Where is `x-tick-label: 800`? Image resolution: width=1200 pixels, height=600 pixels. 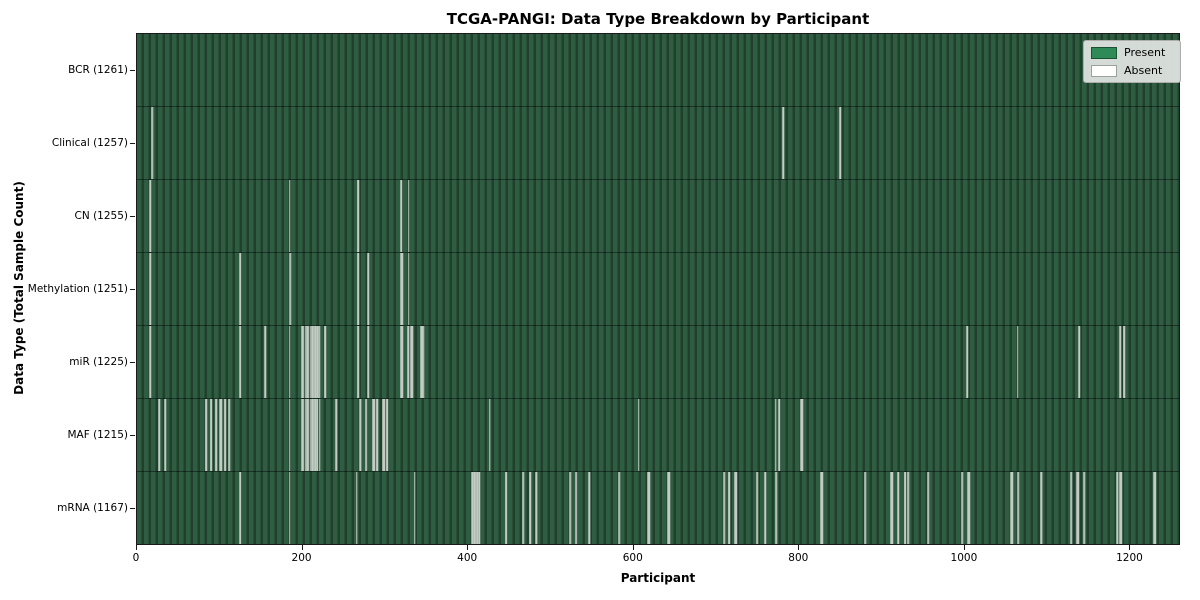 x-tick-label: 800 is located at coordinates (798, 558).